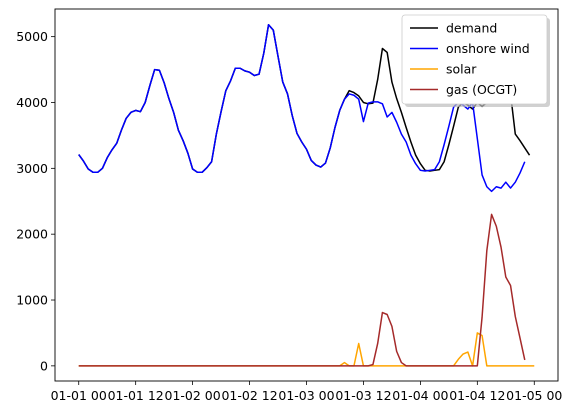 The width and height of the screenshot is (574, 413). Describe the element at coordinates (32, 168) in the screenshot. I see `y-tick-label: 3000` at that location.